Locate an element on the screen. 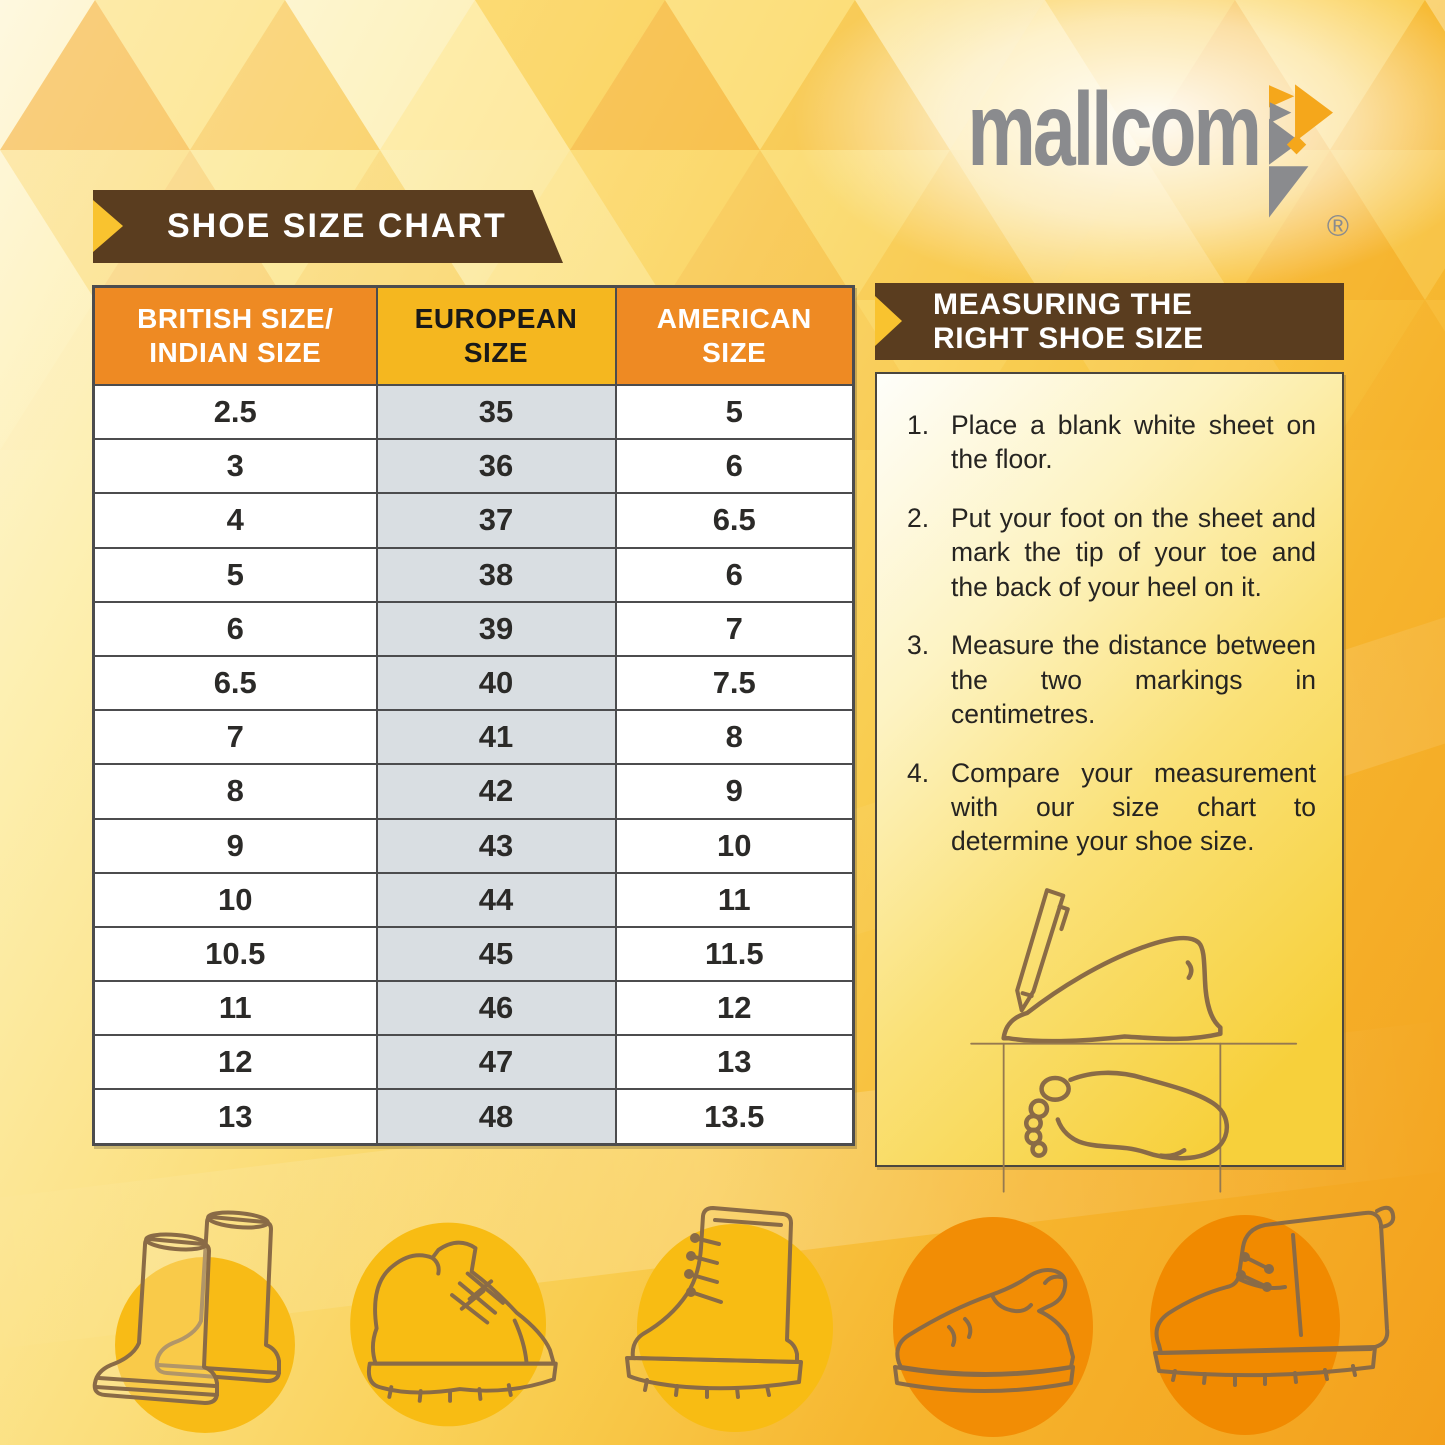 The width and height of the screenshot is (1445, 1445). measuring-section-header: MEASURING THE RIGHT SHOE SIZE is located at coordinates (1109, 321).